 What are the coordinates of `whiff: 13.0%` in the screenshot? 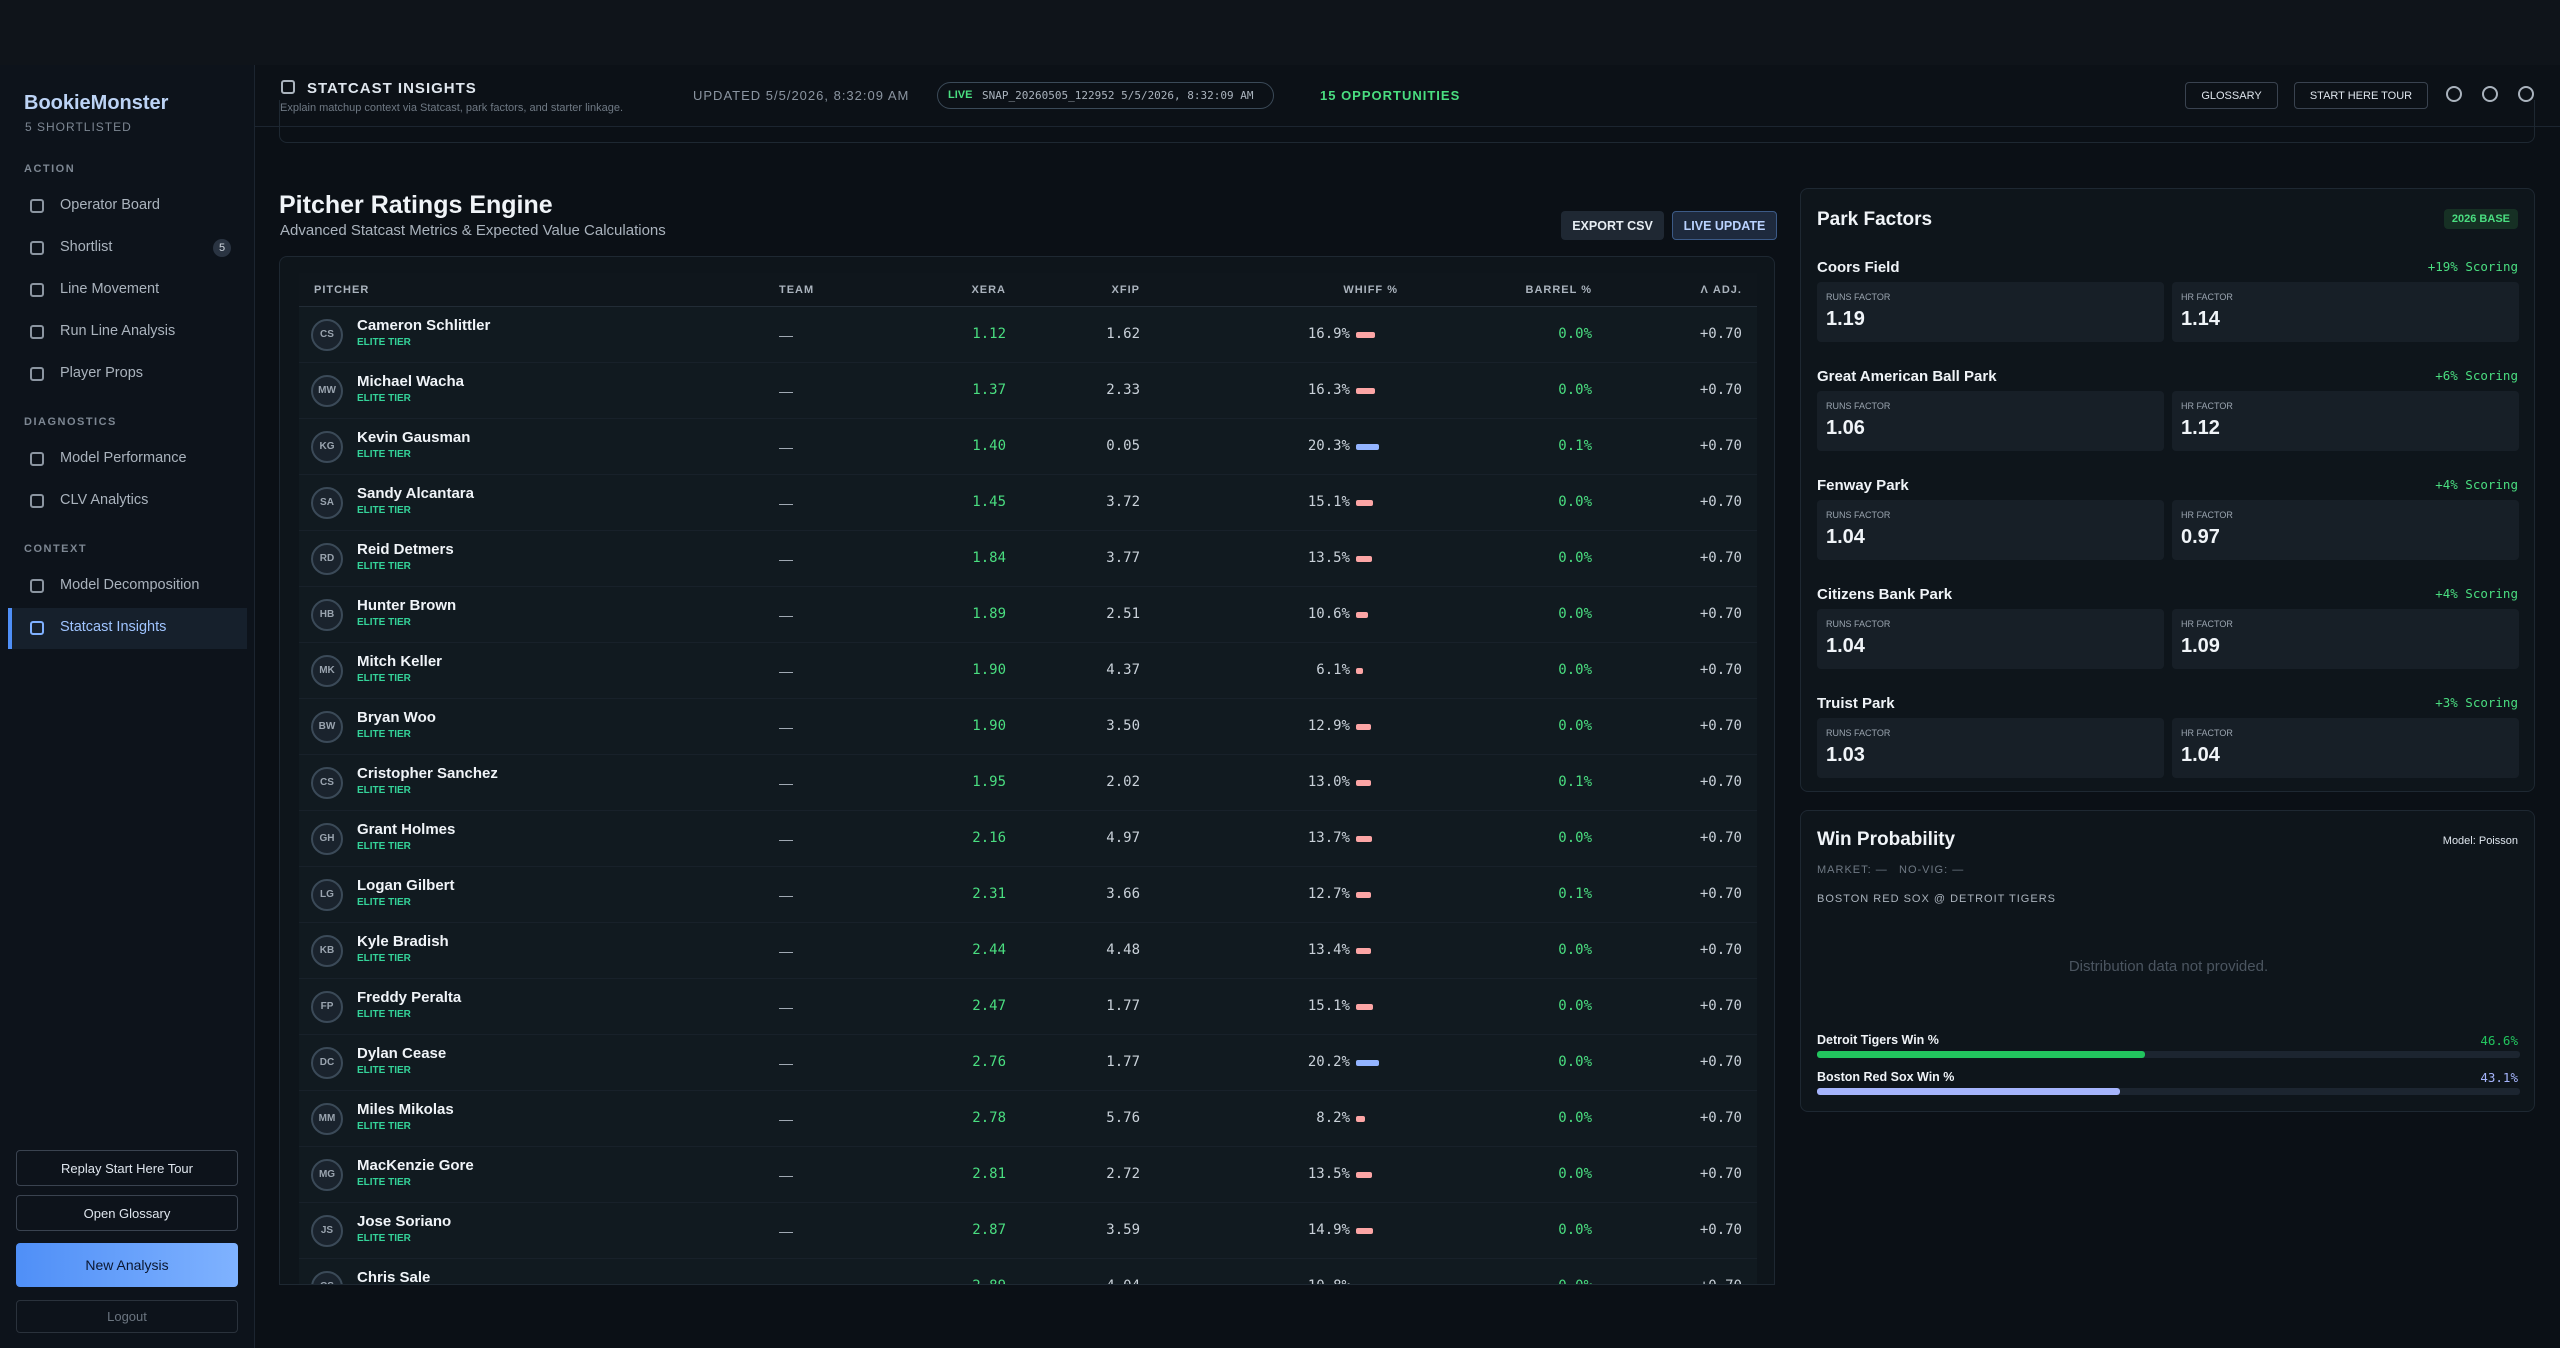 It's located at (1328, 782).